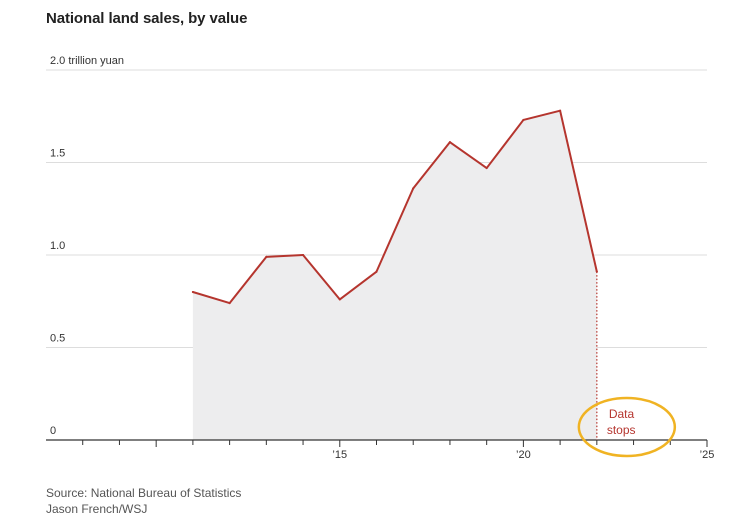 The width and height of the screenshot is (749, 530). I want to click on x-tick-label: ’20, so click(523, 455).